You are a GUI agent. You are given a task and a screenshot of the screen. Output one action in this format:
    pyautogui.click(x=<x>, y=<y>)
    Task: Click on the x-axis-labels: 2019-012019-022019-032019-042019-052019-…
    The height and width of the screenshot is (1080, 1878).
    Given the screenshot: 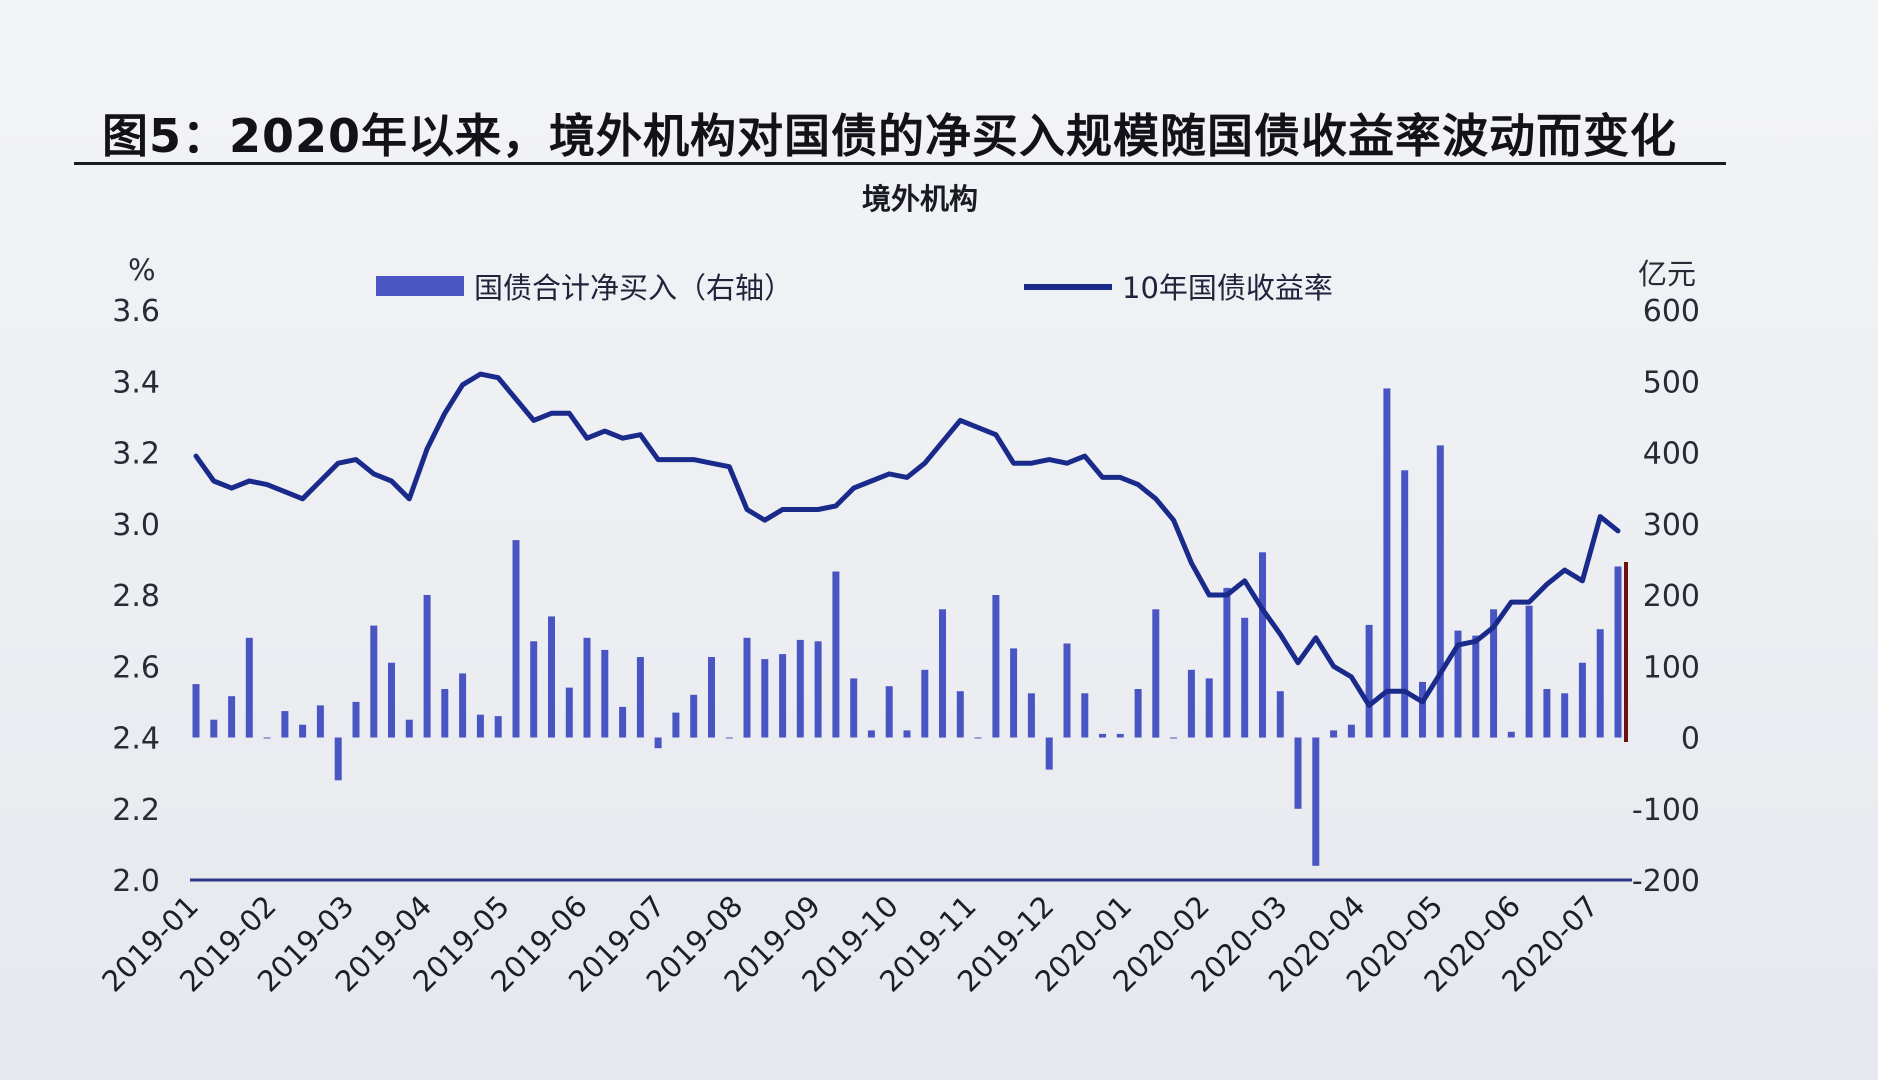 What is the action you would take?
    pyautogui.click(x=850, y=944)
    